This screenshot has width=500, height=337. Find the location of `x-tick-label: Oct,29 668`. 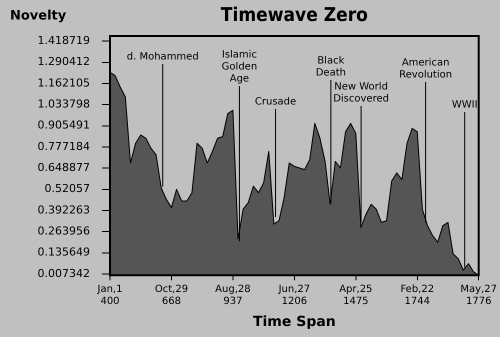

x-tick-label: Oct,29 668 is located at coordinates (171, 295).